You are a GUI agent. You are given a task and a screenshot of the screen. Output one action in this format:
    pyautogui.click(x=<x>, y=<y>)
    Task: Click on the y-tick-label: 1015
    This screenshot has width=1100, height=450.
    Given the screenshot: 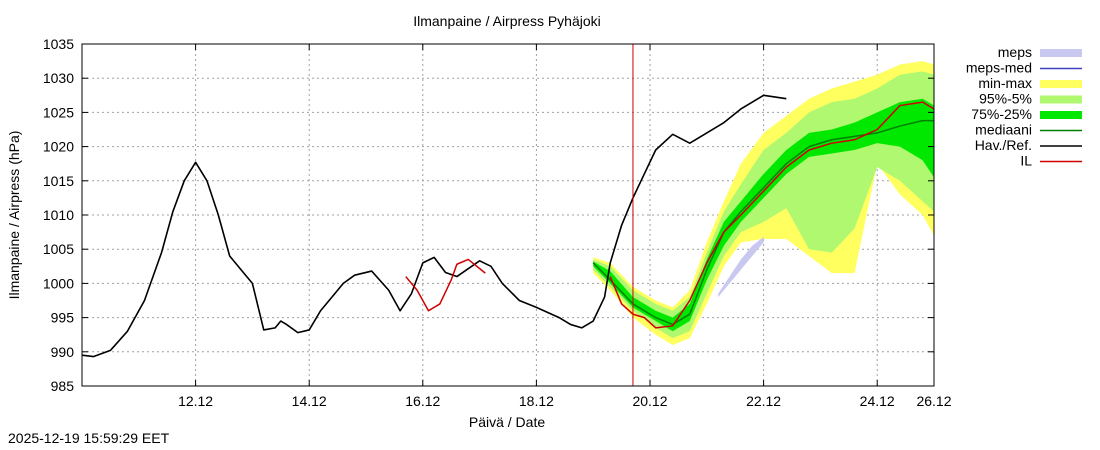 What is the action you would take?
    pyautogui.click(x=58, y=181)
    